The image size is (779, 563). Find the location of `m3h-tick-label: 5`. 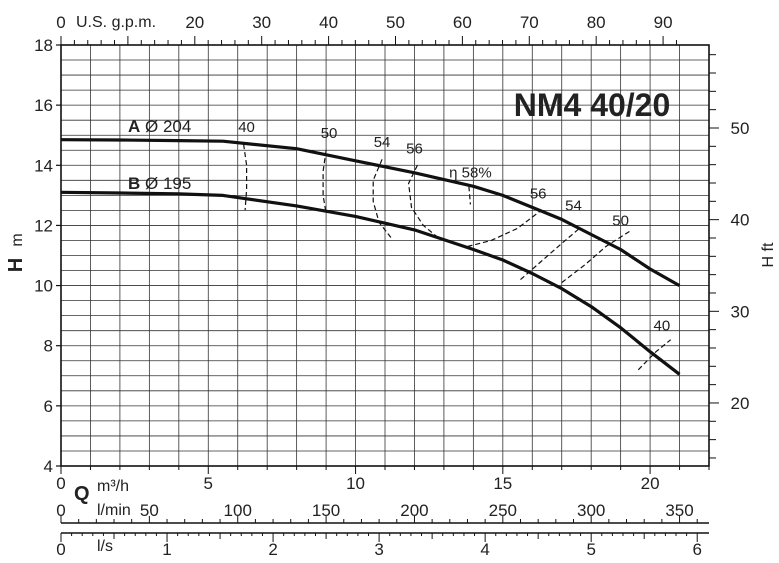

m3h-tick-label: 5 is located at coordinates (208, 483).